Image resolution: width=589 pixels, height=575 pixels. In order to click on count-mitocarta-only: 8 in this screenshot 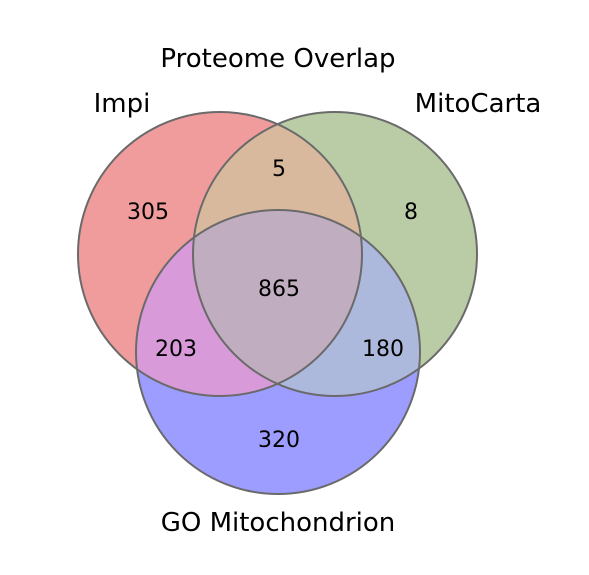, I will do `click(411, 212)`.